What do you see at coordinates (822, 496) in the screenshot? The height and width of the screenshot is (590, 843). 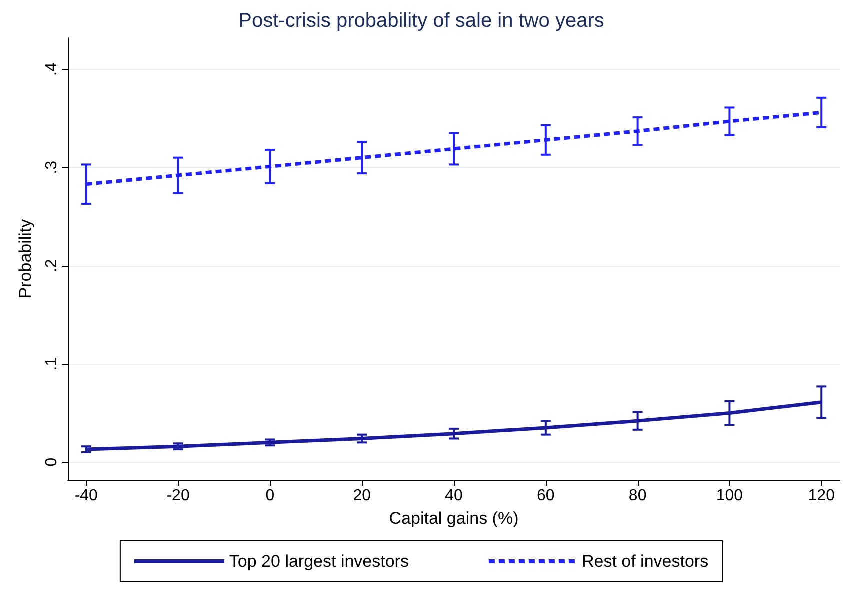 I see `x-tick-label: 120` at bounding box center [822, 496].